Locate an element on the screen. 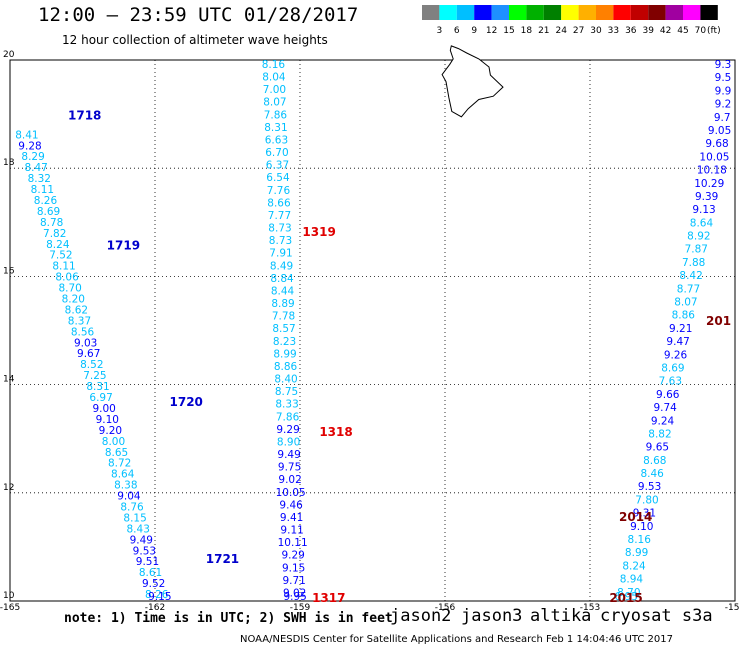 Image resolution: width=740 pixels, height=650 pixels. swh-value: 6.54 is located at coordinates (278, 178).